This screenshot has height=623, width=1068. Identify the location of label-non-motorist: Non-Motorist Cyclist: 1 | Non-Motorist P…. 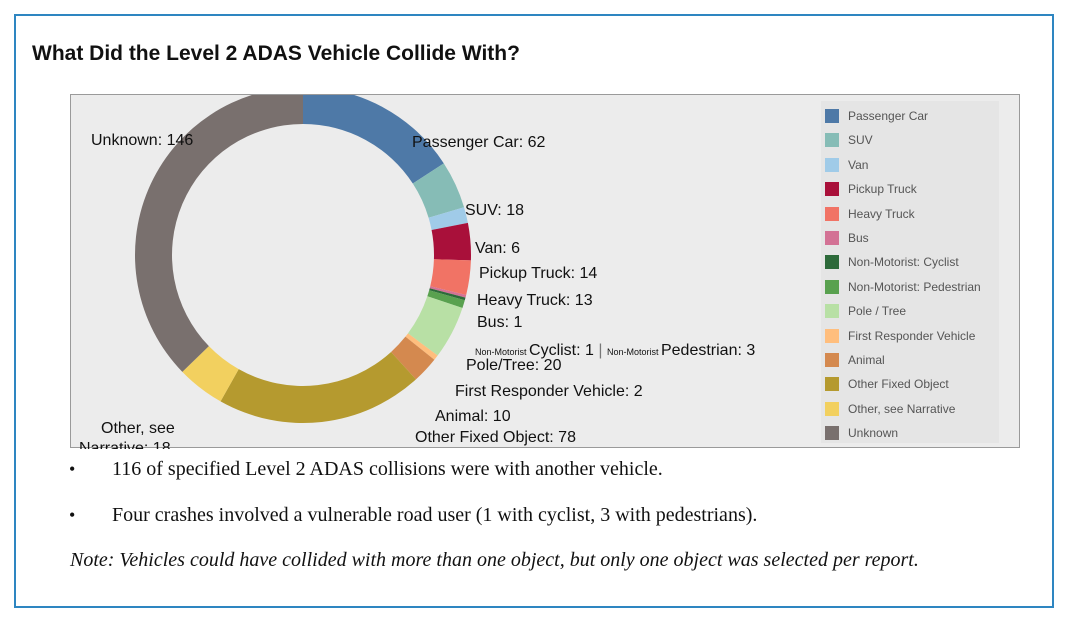
(615, 350).